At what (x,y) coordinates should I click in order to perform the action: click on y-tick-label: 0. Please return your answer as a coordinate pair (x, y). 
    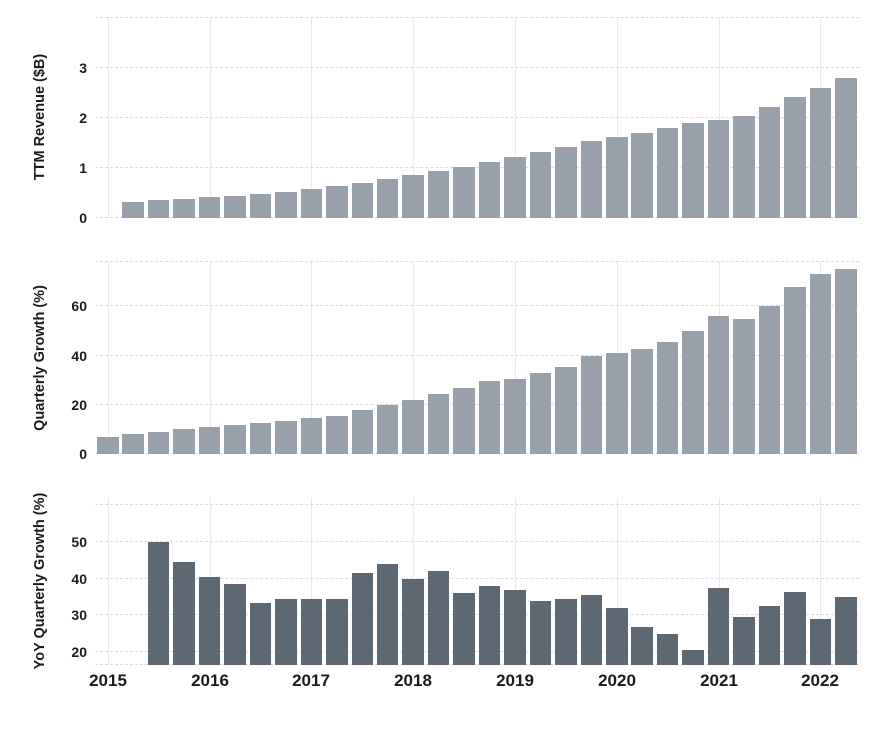
    Looking at the image, I should click on (83, 454).